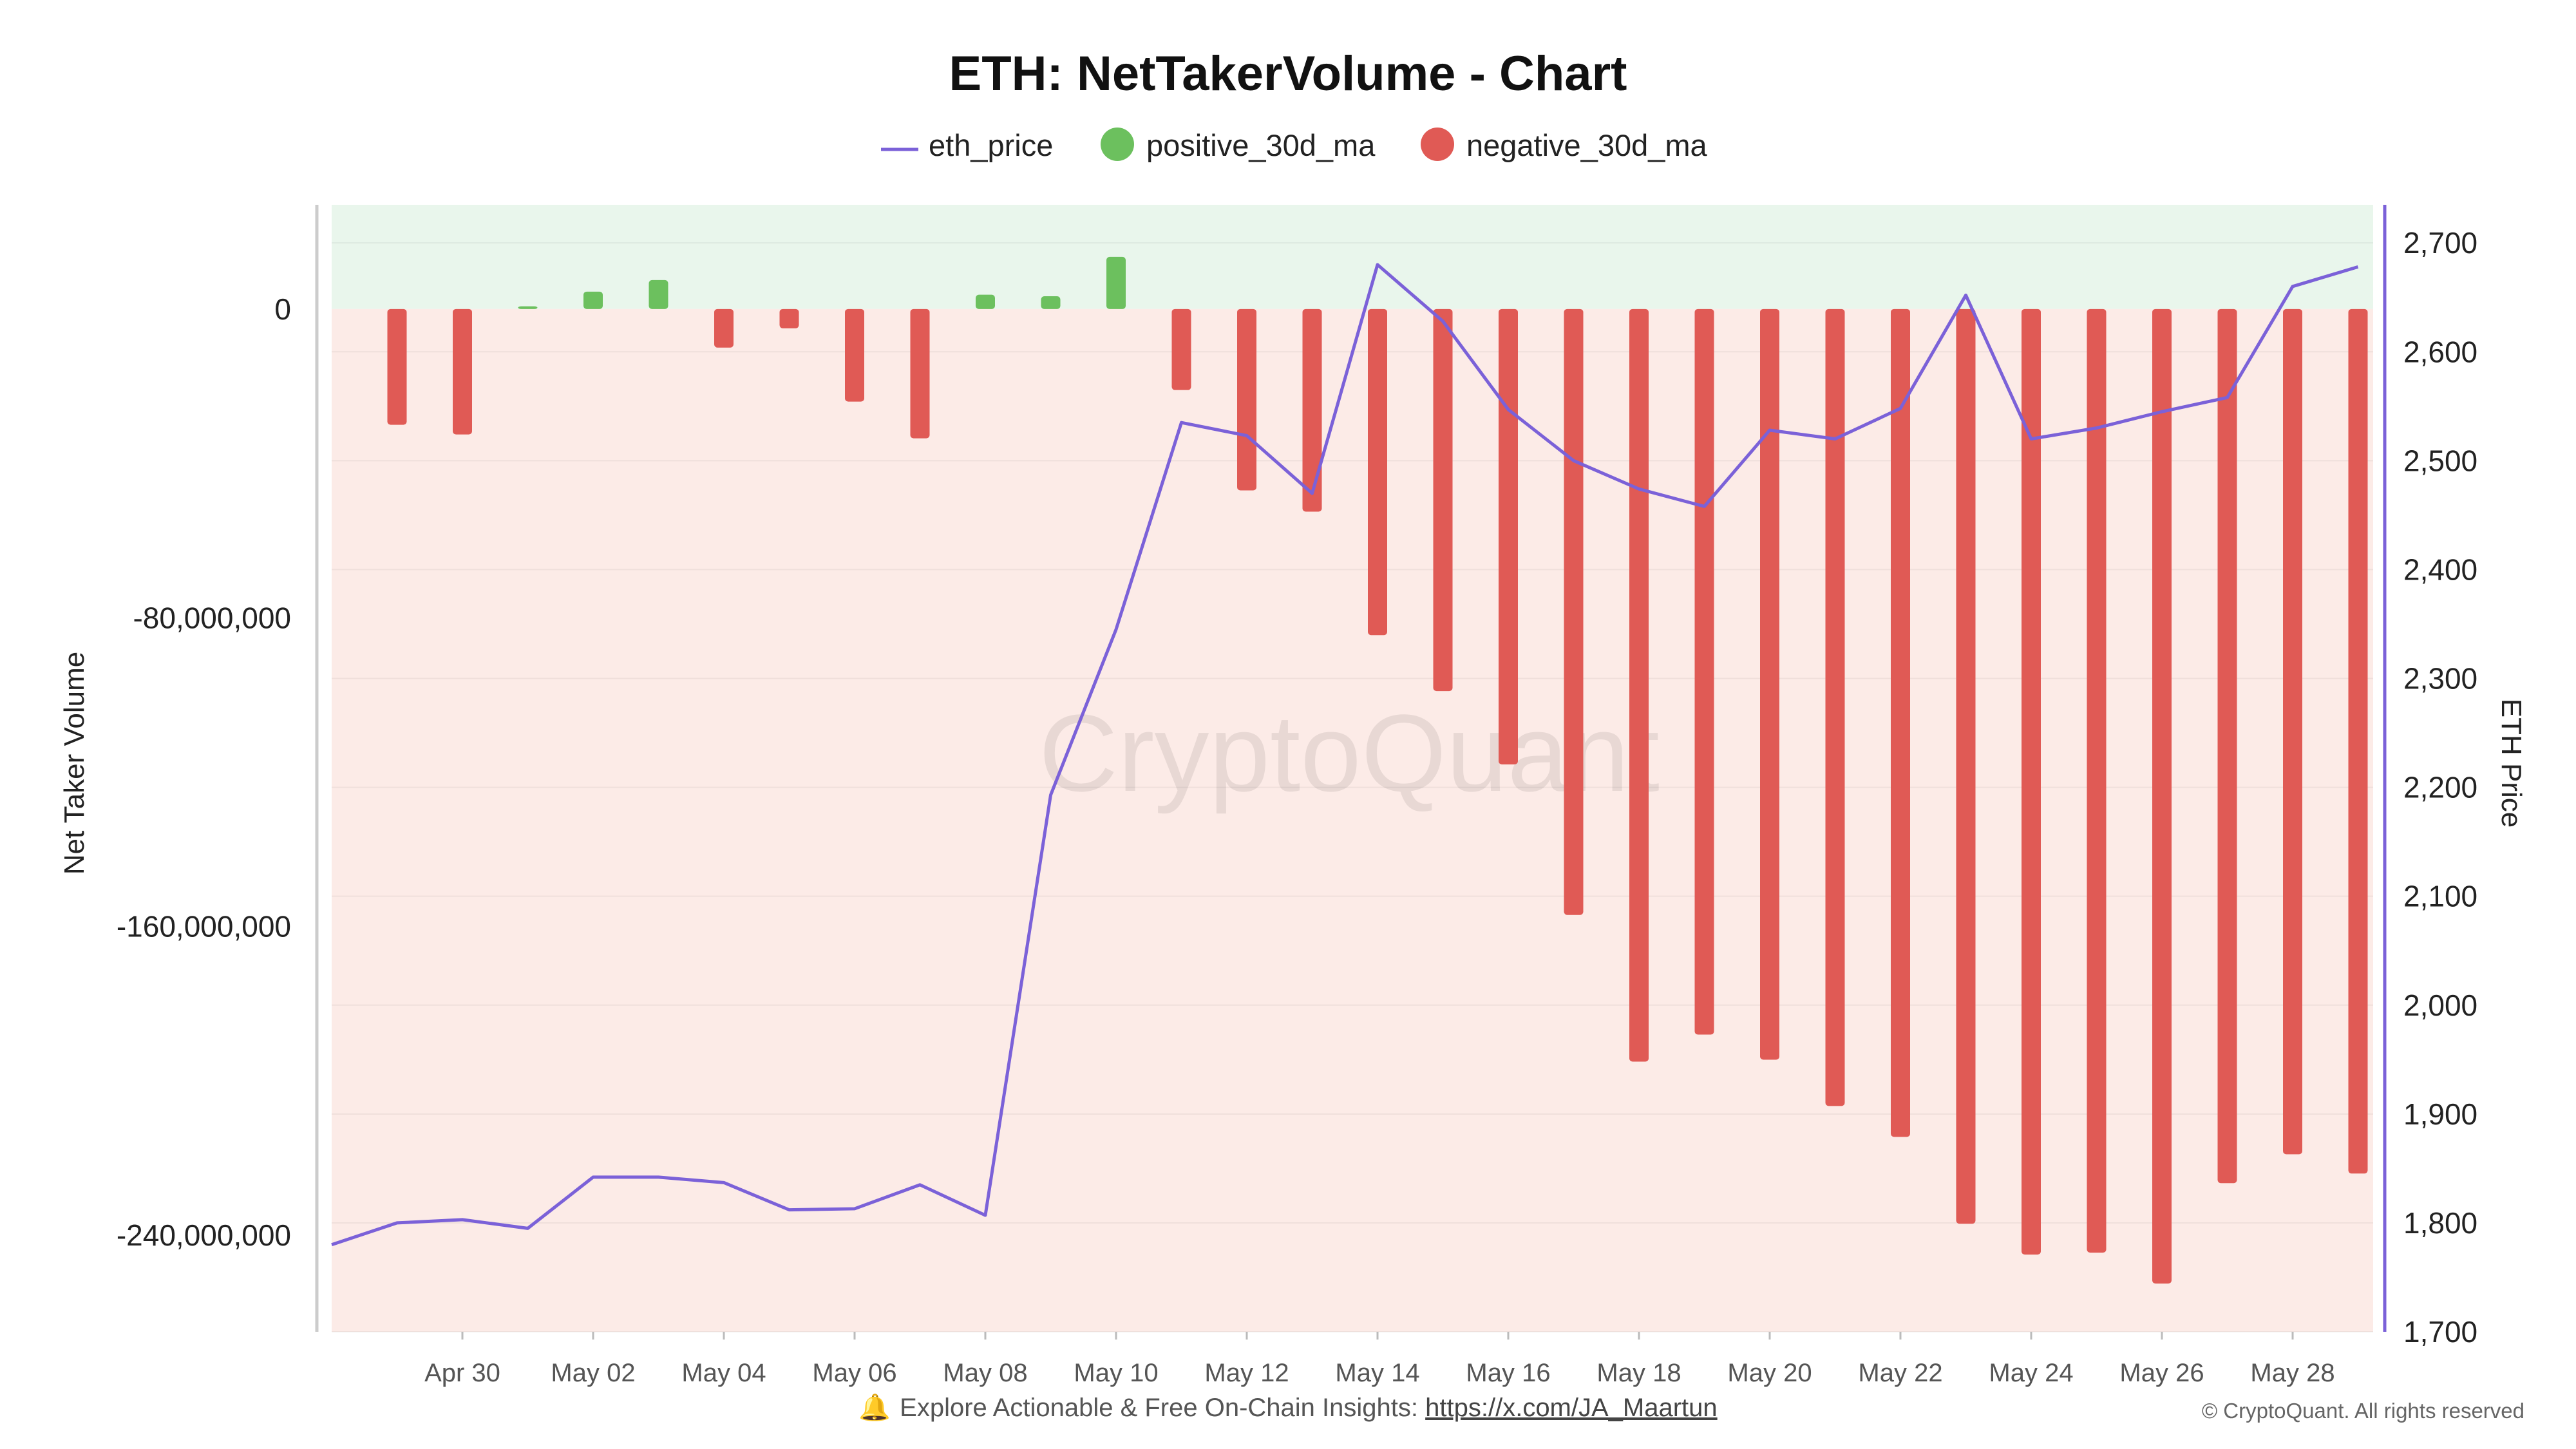 The width and height of the screenshot is (2576, 1449). I want to click on chart-title: ETH: NetTakerVolume - Chart, so click(1288, 73).